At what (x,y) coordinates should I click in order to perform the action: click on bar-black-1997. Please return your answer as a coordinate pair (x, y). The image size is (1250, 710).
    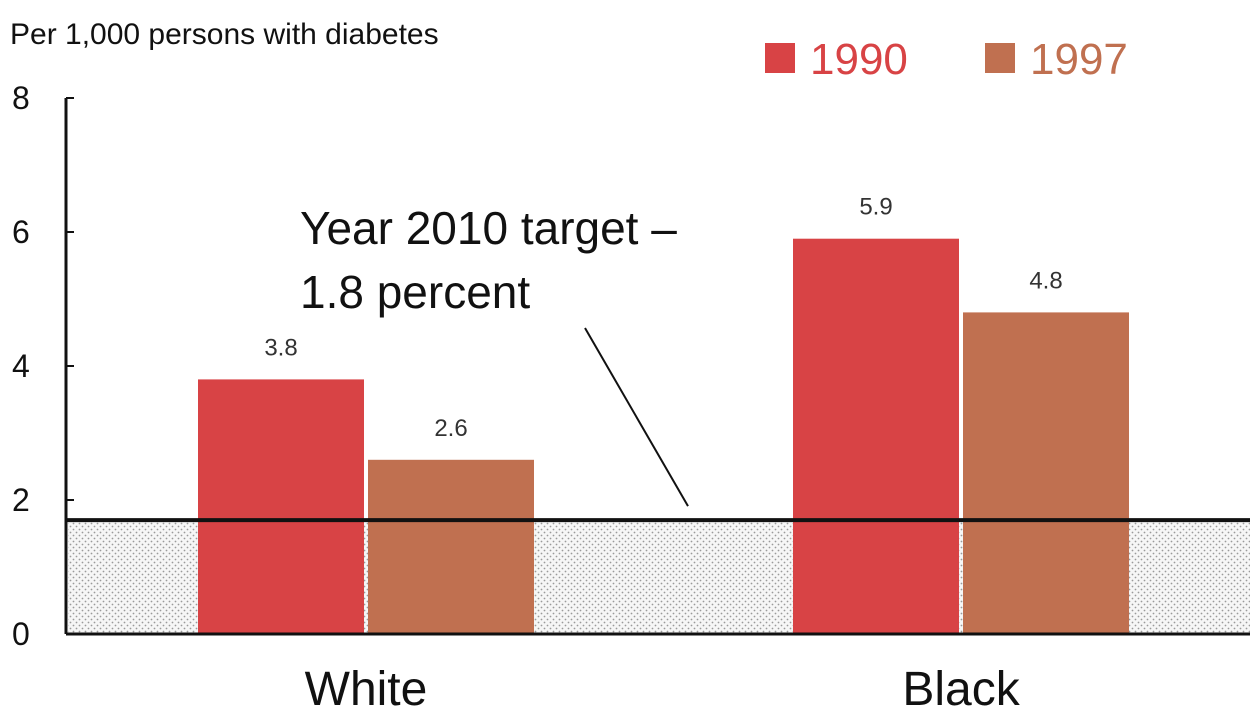
    Looking at the image, I should click on (1046, 473).